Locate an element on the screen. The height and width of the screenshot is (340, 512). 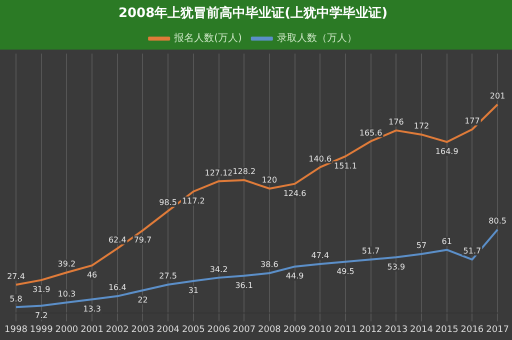
x-tick-label: 2012 is located at coordinates (370, 329).